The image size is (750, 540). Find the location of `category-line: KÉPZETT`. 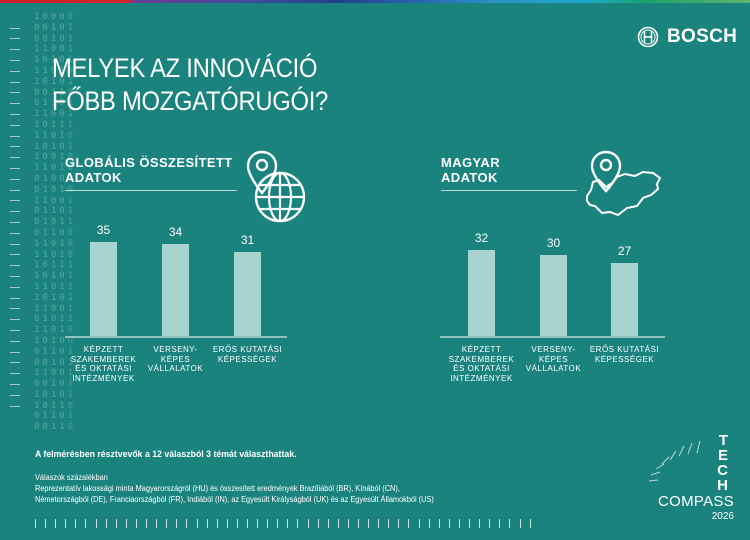

category-line: KÉPZETT is located at coordinates (481, 349).